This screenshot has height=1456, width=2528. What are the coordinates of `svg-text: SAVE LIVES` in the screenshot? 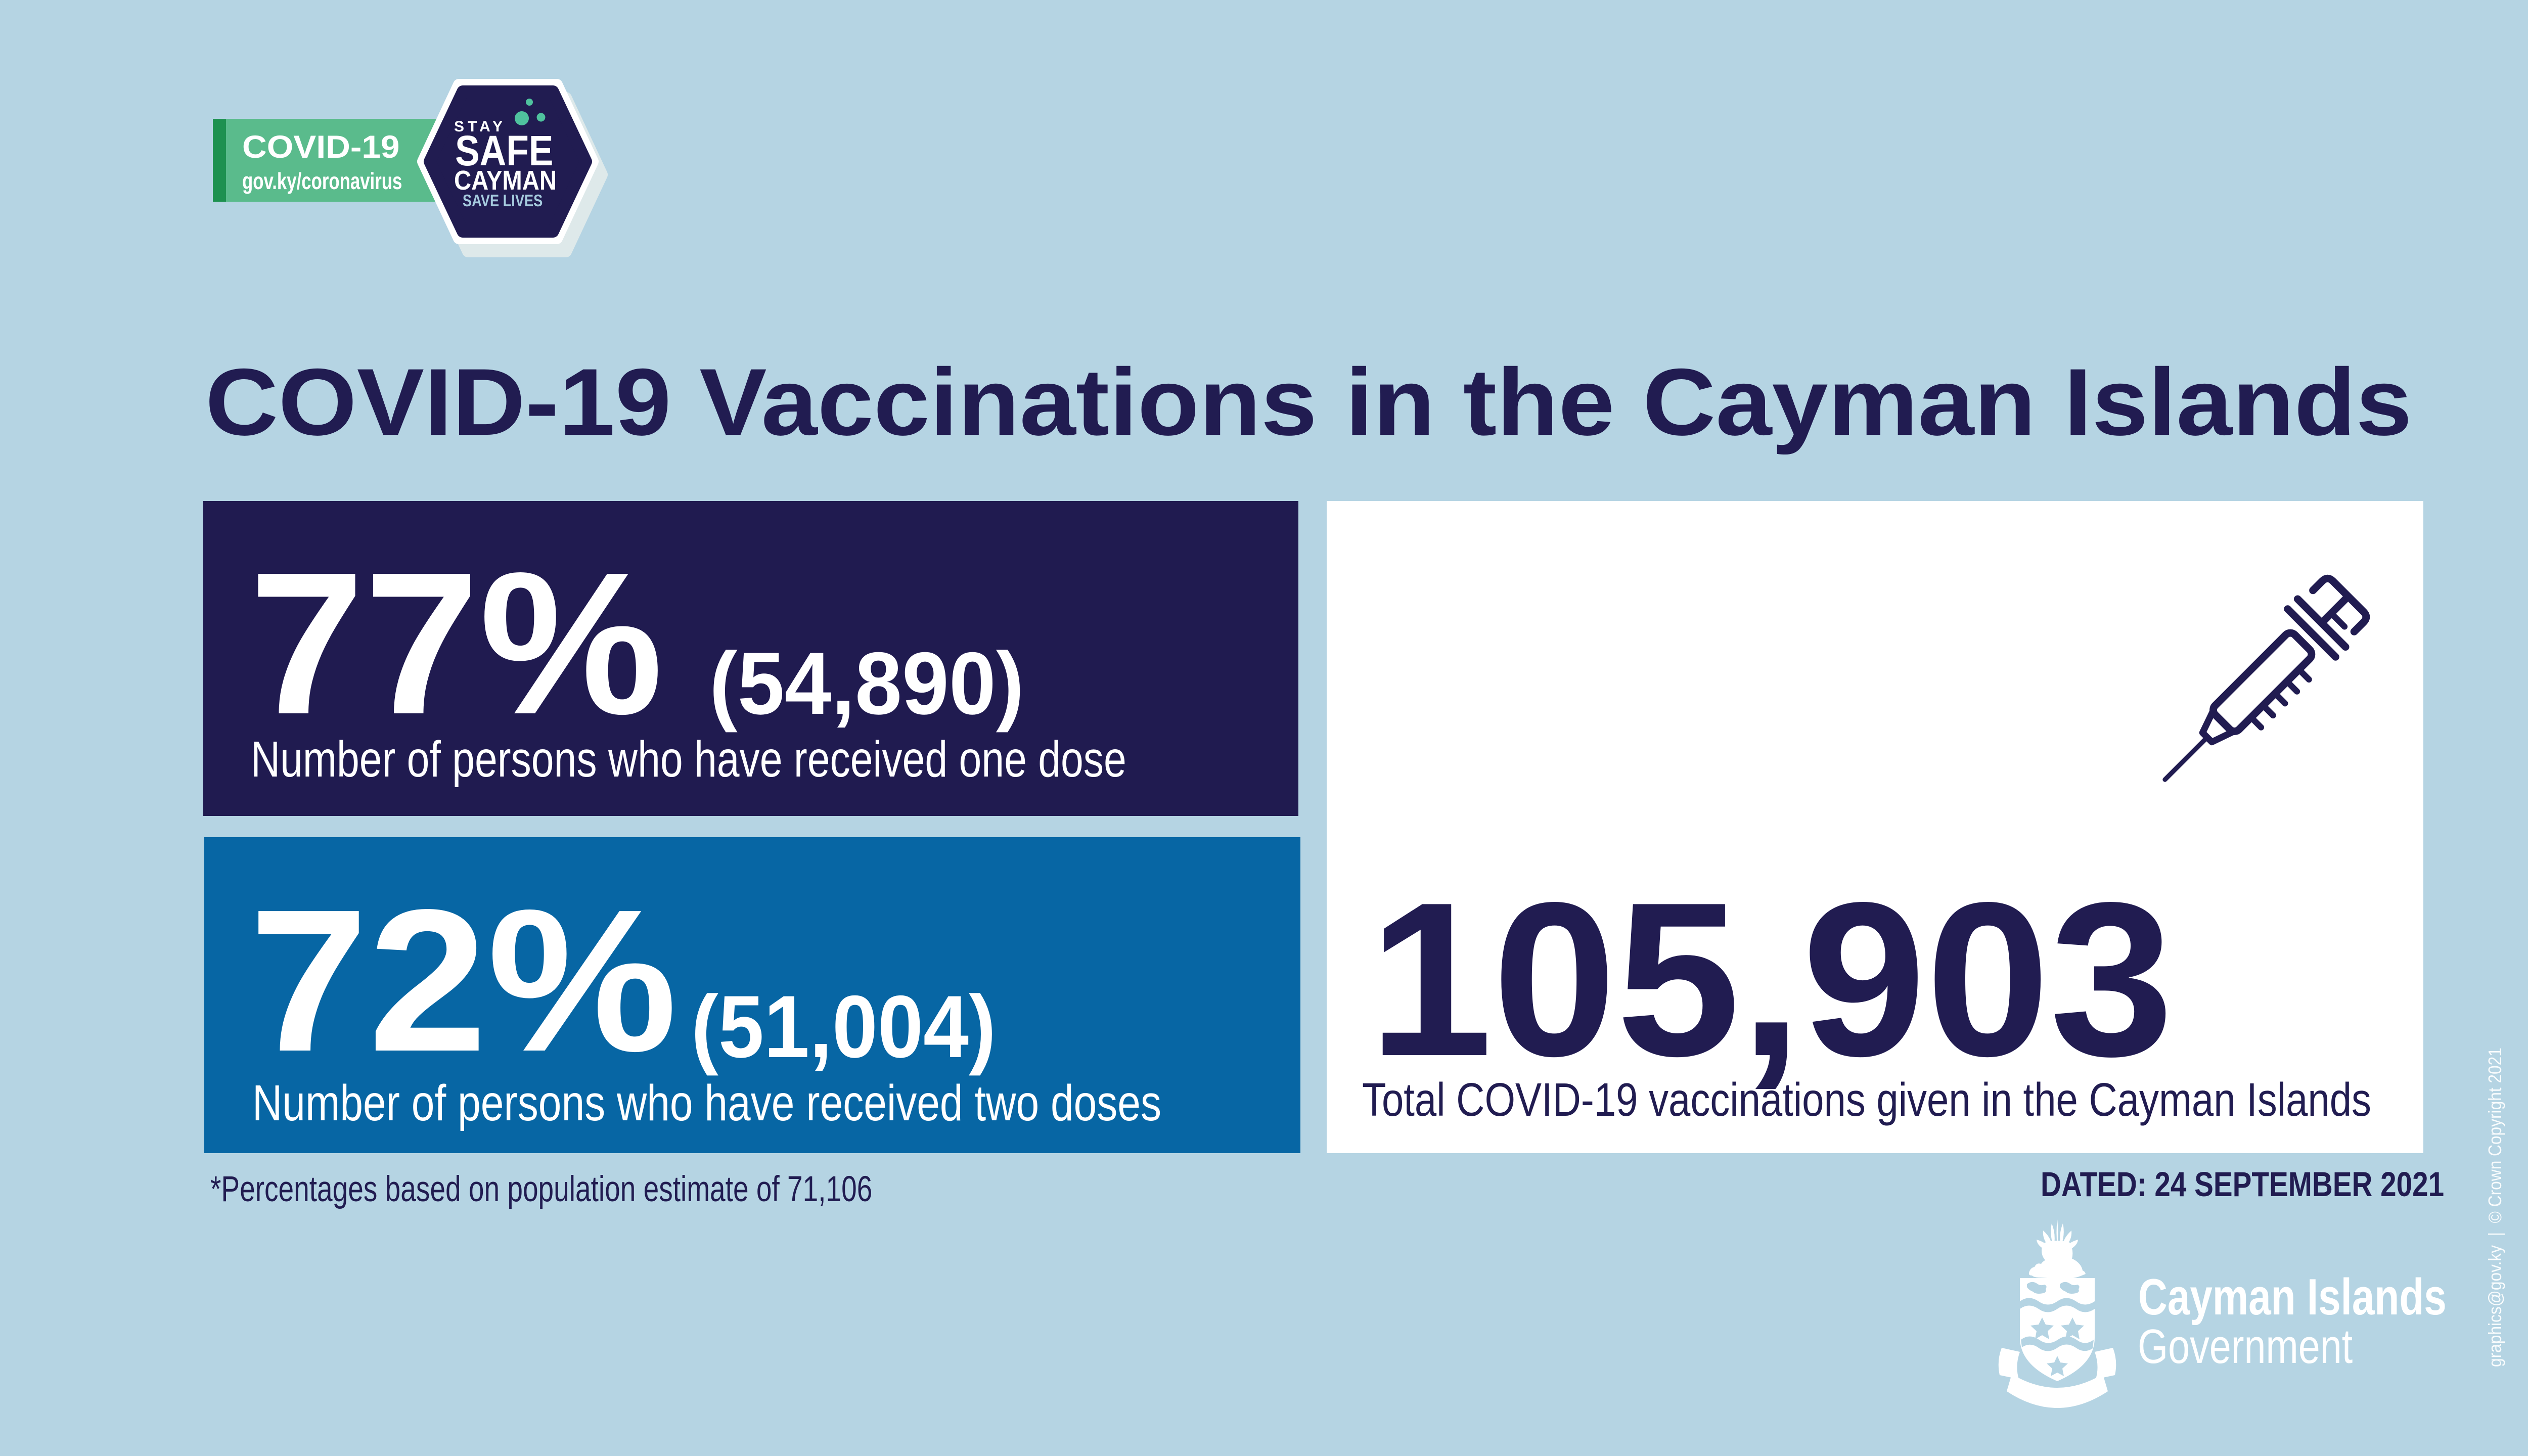 It's located at (503, 201).